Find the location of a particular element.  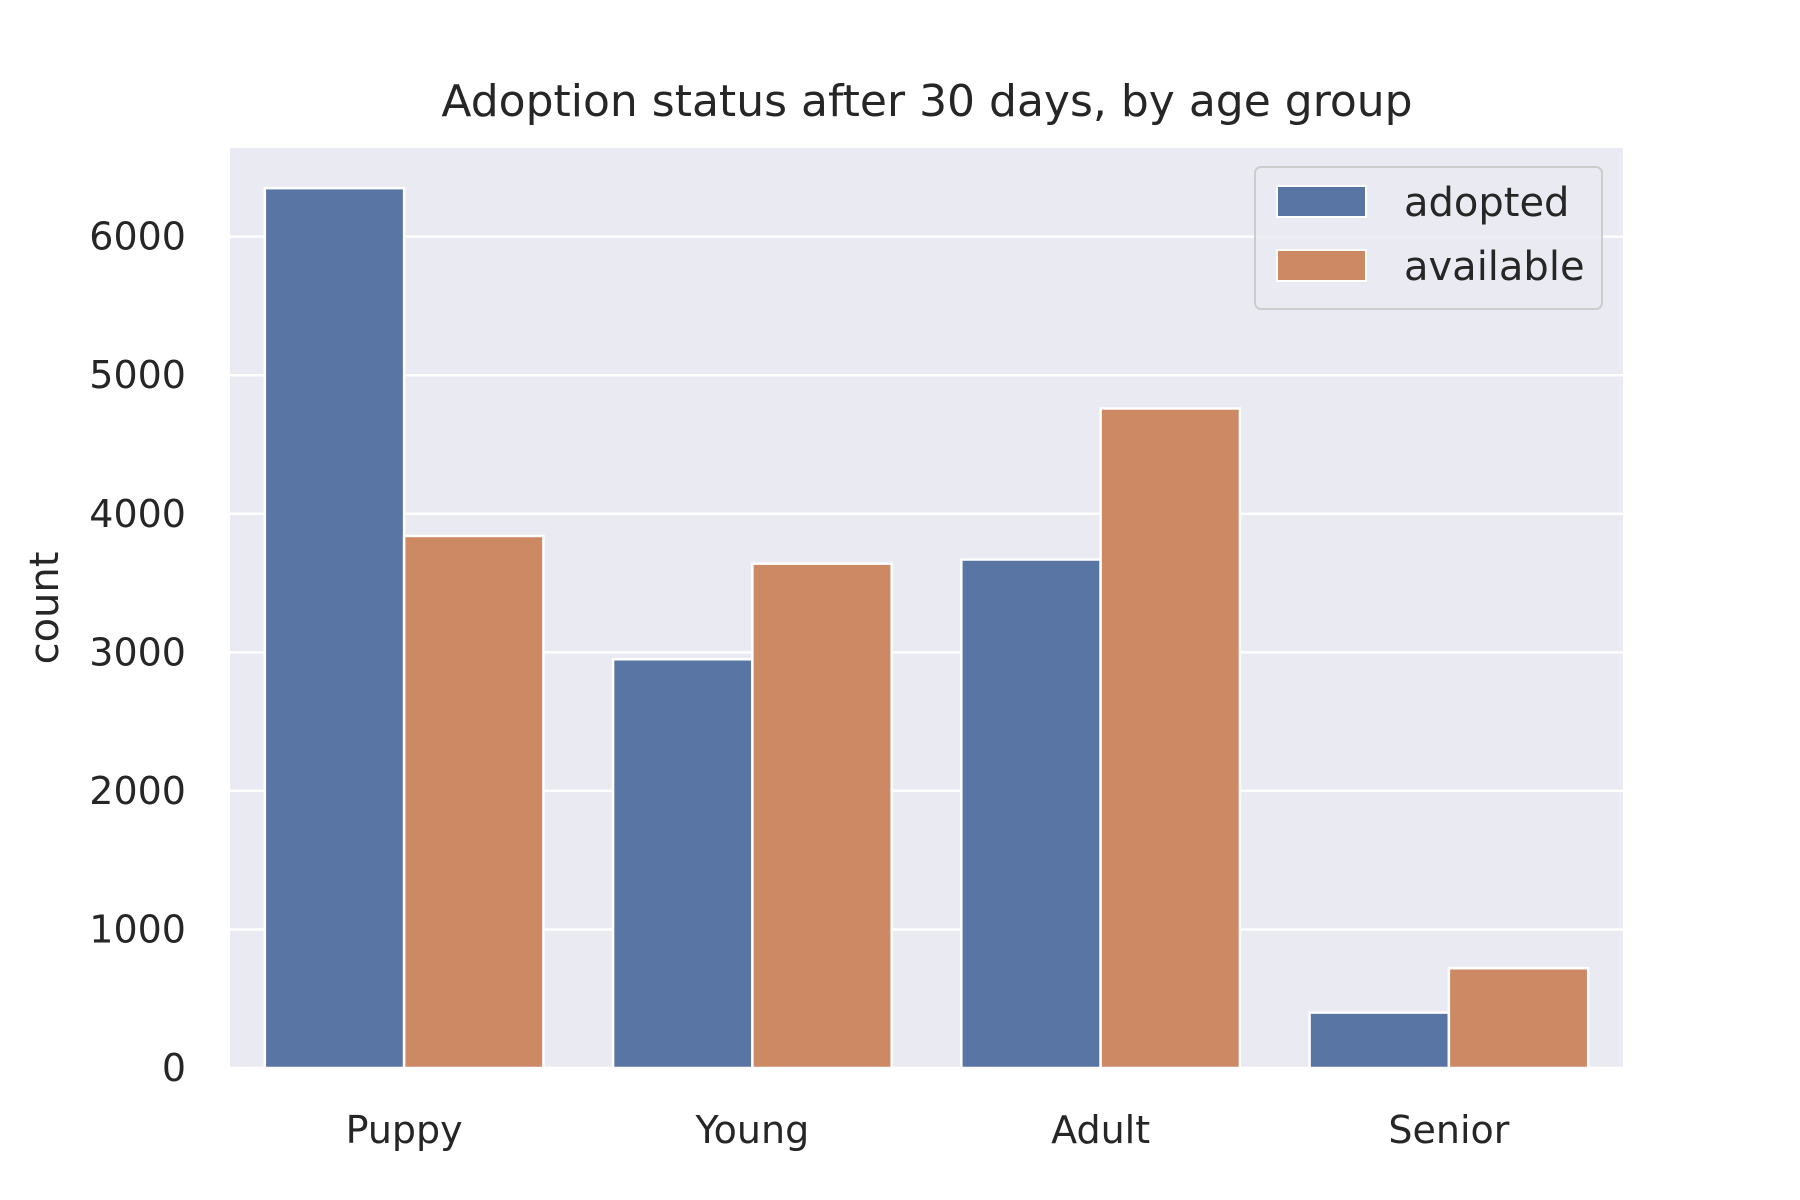

bar-adopted-senior is located at coordinates (1379, 1040).